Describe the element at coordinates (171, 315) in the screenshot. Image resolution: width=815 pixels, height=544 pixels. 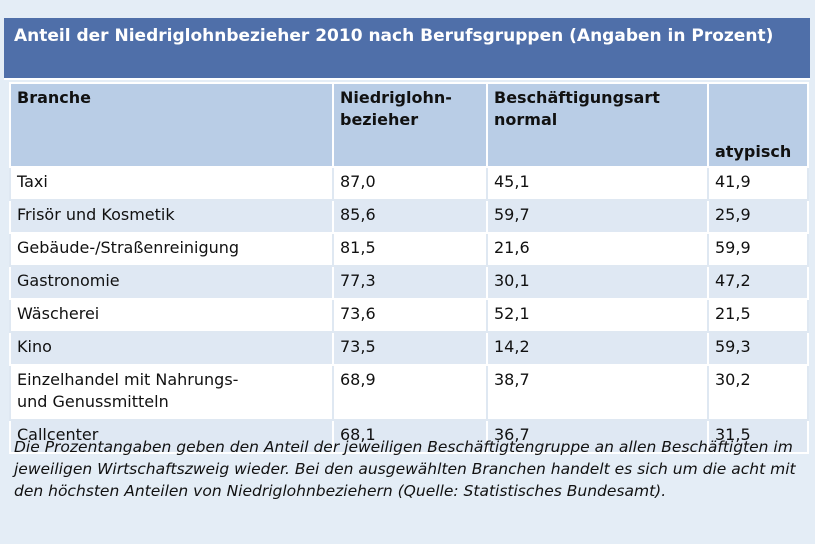
I see `cell-branche: Wäscherei` at that location.